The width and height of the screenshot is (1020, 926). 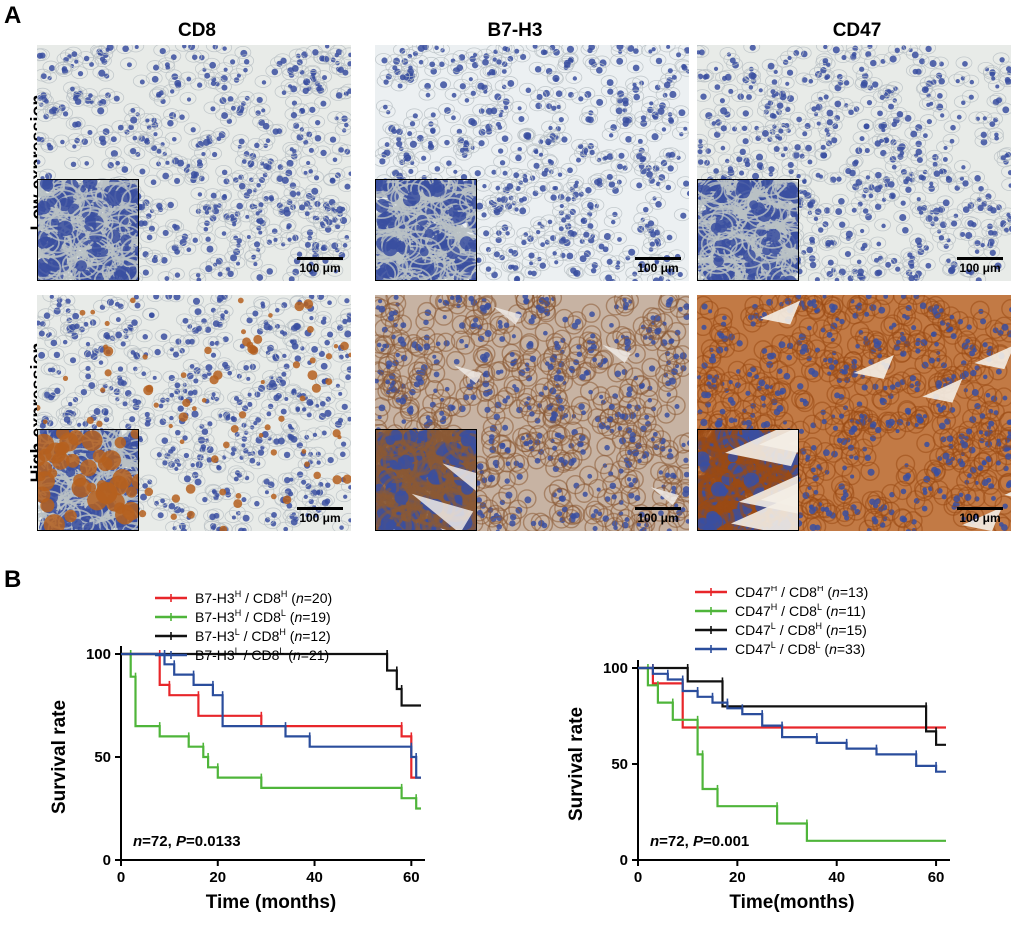 What do you see at coordinates (263, 635) in the screenshot?
I see `legend-entry-3: B7-H3L / CD8H (n=12)` at bounding box center [263, 635].